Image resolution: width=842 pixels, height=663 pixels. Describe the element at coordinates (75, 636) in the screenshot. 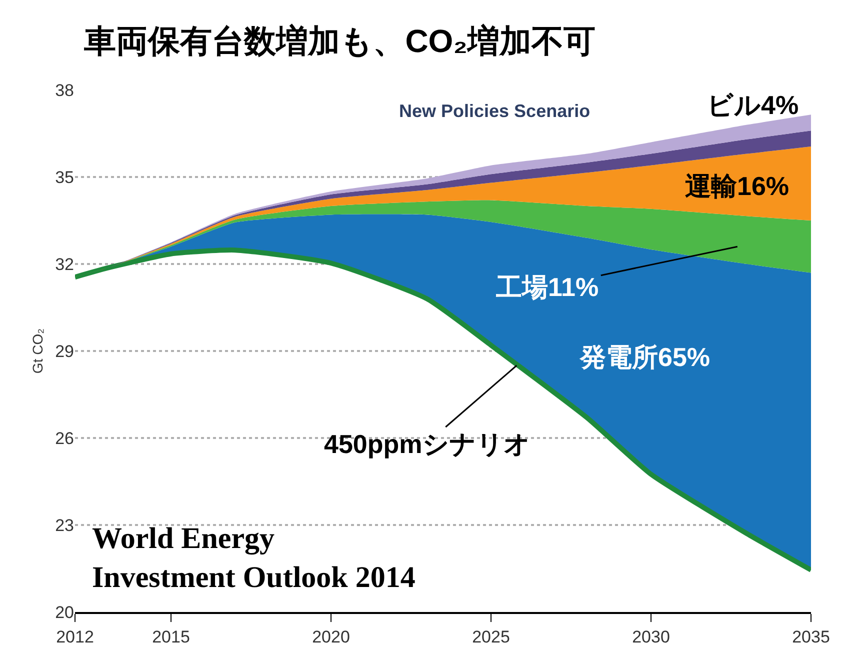

I see `x-tick-label: 2012` at that location.